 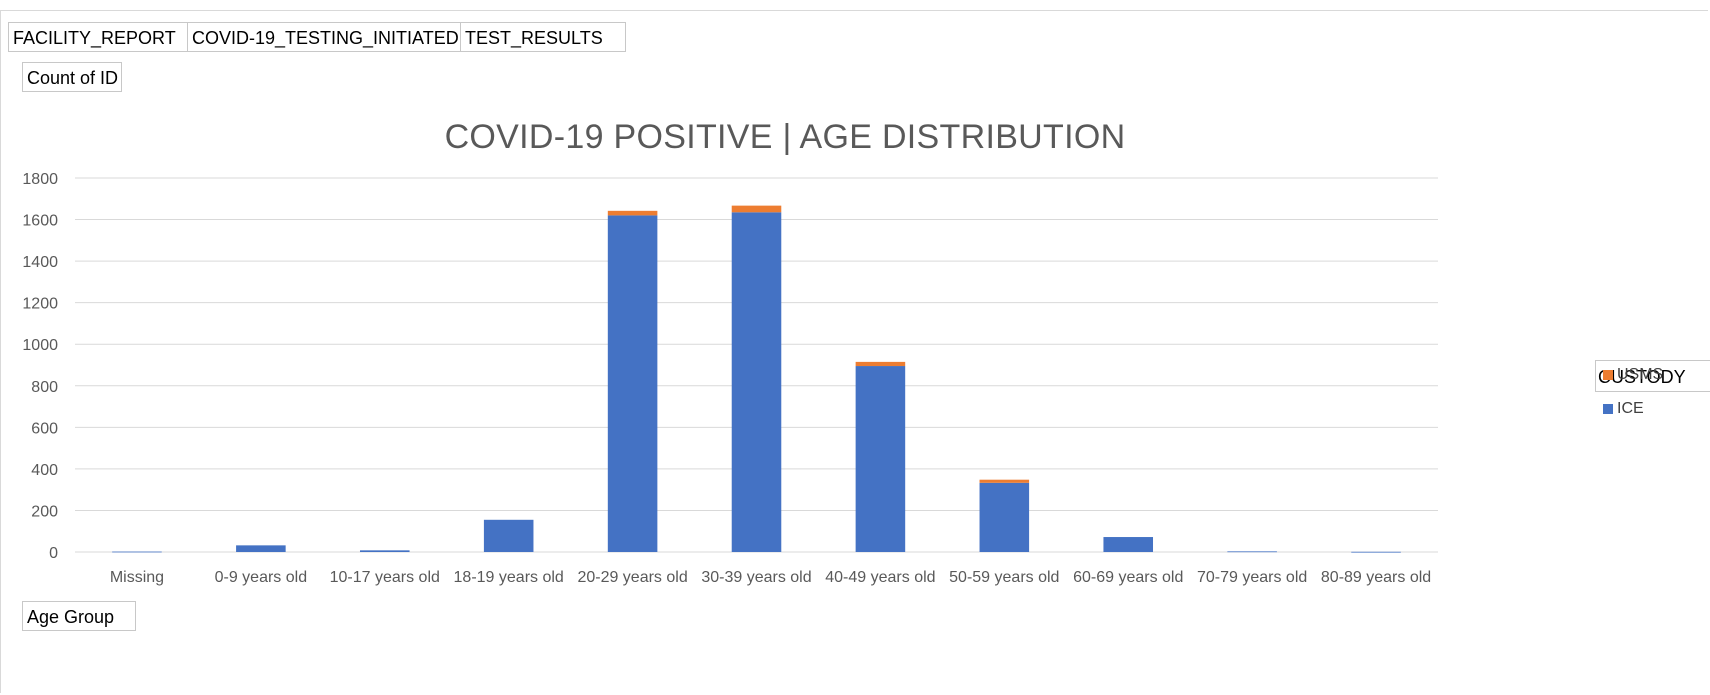 What do you see at coordinates (40, 179) in the screenshot?
I see `y-tick-label: 1800` at bounding box center [40, 179].